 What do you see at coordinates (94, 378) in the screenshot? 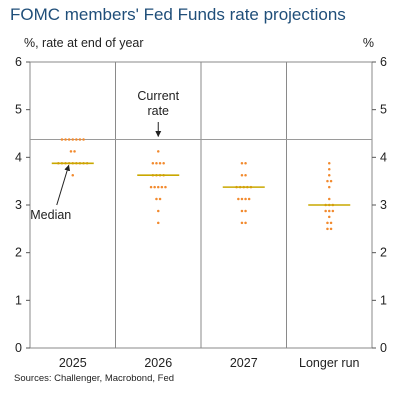
I see `source-note: Sources: Challenger, Macrobond, Fed` at bounding box center [94, 378].